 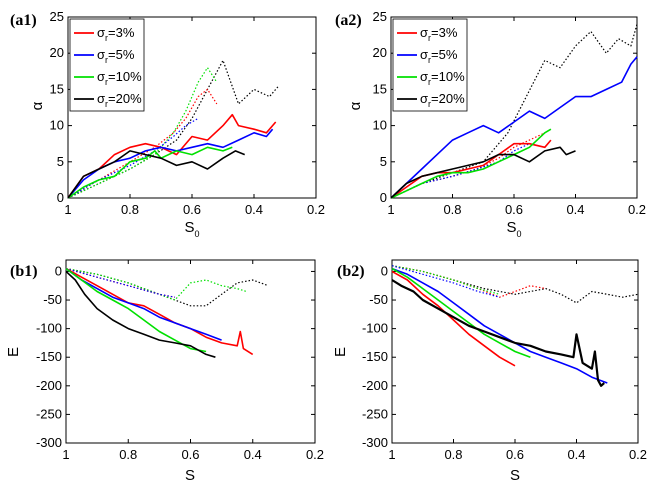 I want to click on legend-entry-label: σr=20%, so click(x=119, y=100).